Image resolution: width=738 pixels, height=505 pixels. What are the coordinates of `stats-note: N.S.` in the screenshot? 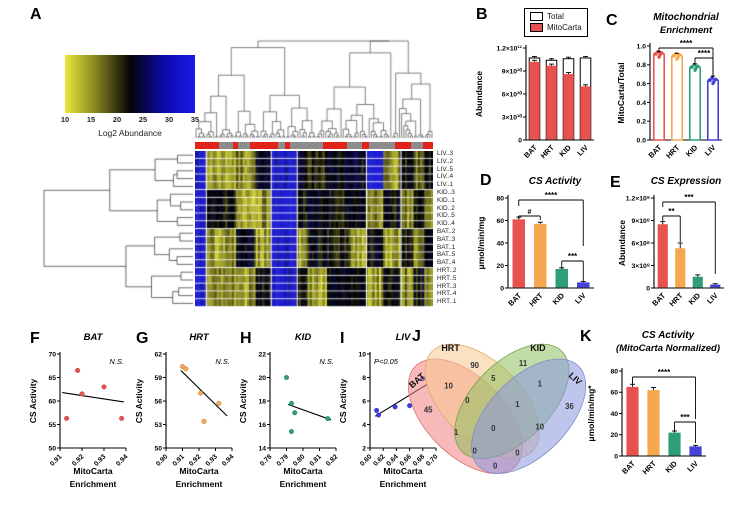 It's located at (326, 361).